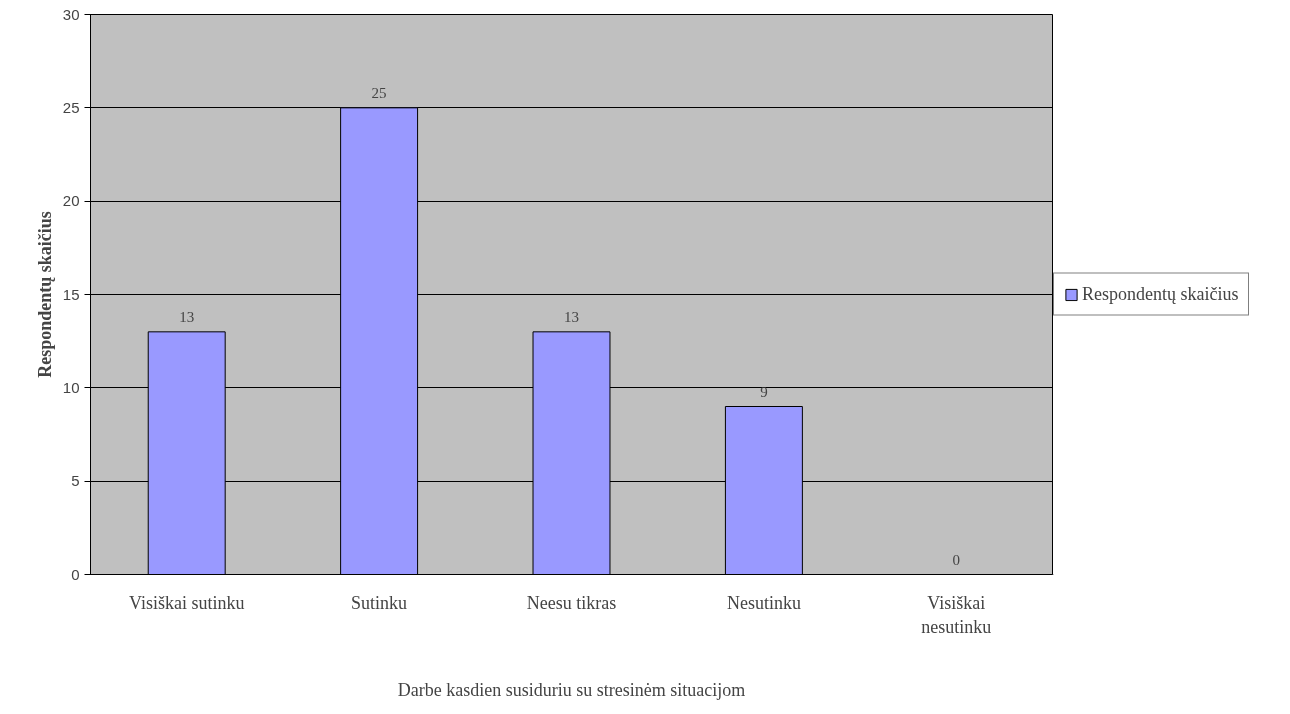 Image resolution: width=1290 pixels, height=714 pixels. What do you see at coordinates (764, 391) in the screenshot?
I see `data-label: 9` at bounding box center [764, 391].